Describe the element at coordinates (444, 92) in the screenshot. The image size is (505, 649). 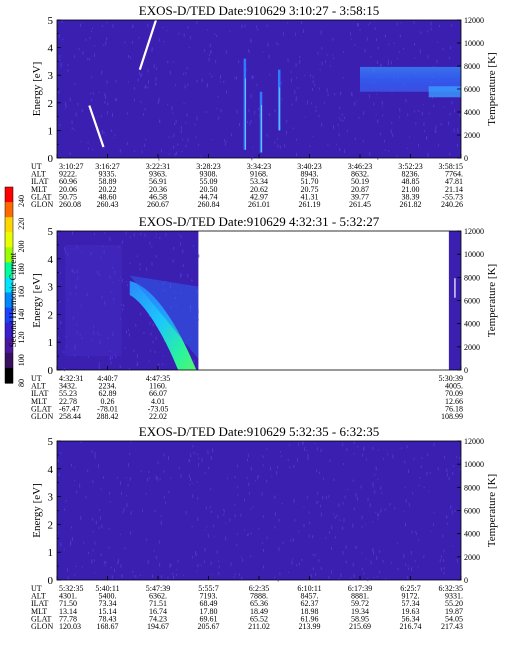
I see `band-low` at that location.